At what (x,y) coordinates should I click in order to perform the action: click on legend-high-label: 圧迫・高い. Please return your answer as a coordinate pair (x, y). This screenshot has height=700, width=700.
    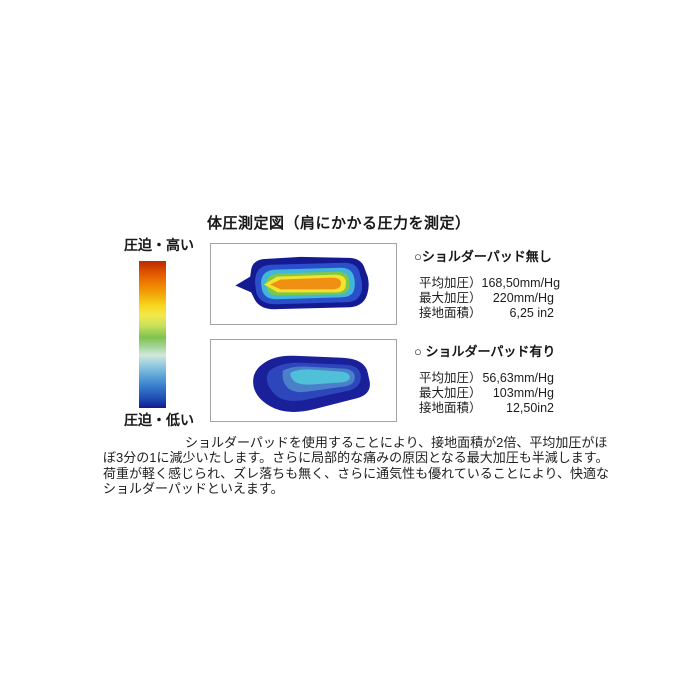
    Looking at the image, I should click on (159, 245).